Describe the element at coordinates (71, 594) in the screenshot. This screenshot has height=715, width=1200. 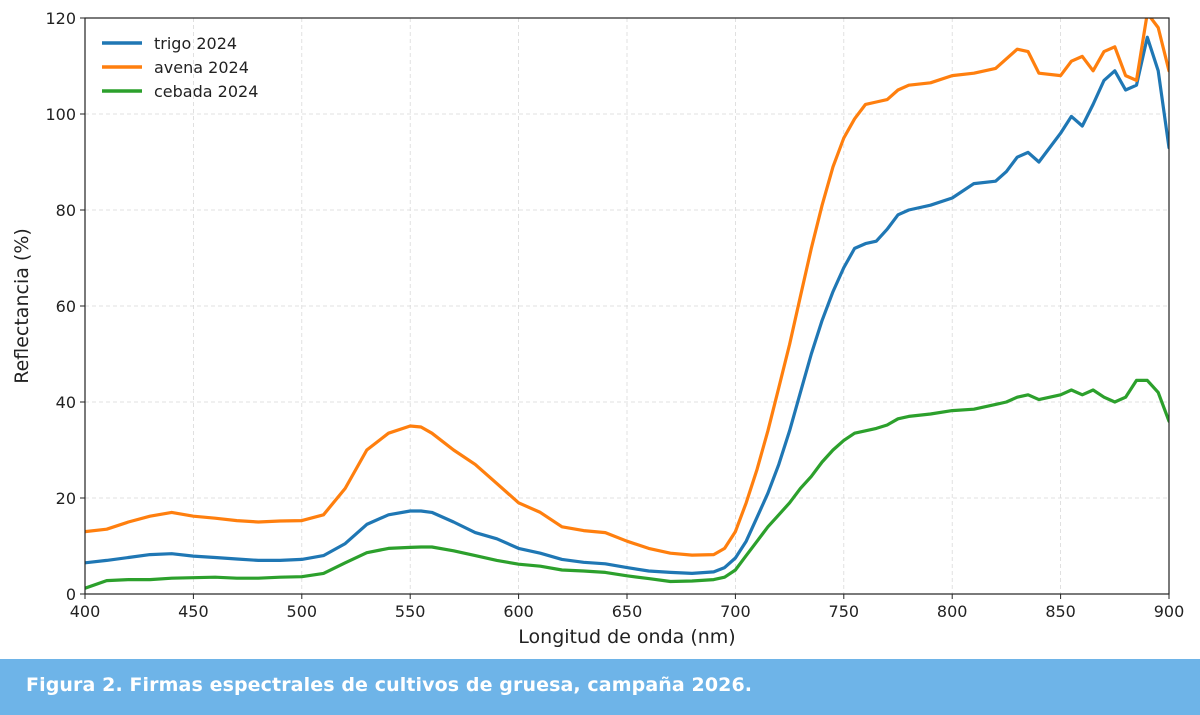
I see `y-tick-label: 0` at that location.